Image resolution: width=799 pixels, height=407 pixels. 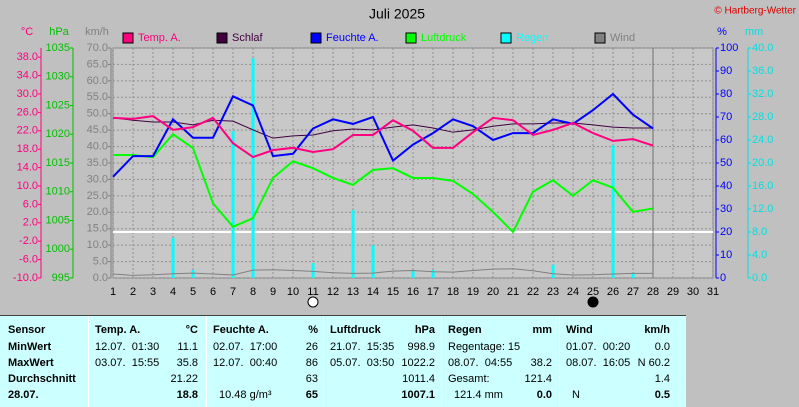 I want to click on y-tick-label: 1020, so click(x=58, y=134).